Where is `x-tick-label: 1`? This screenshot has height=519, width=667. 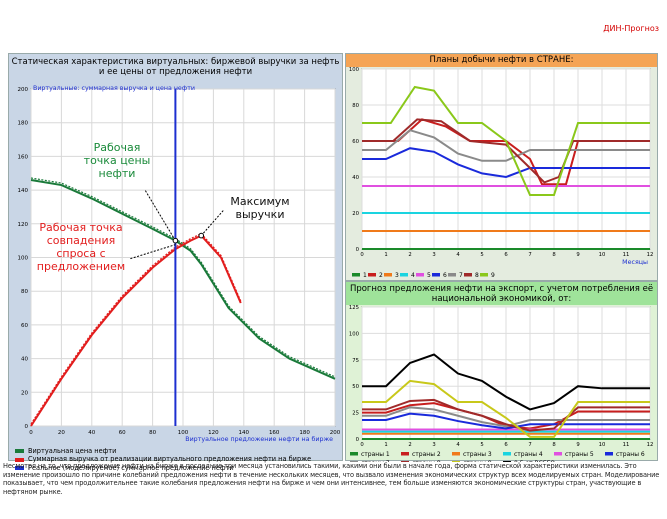 x-tick-label: 1 is located at coordinates (385, 445).